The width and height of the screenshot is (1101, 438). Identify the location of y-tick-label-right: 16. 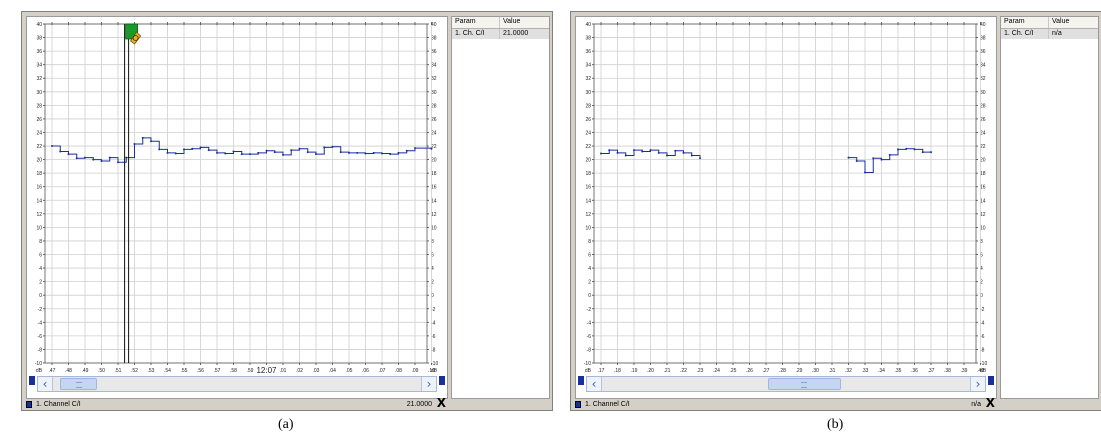
(983, 188).